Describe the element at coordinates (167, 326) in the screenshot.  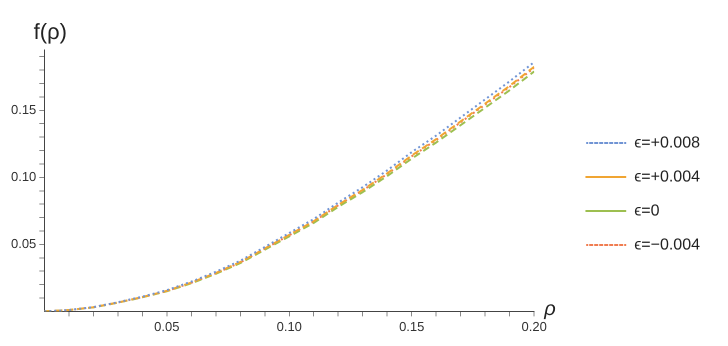
I see `x-tick-label: 0.05` at that location.